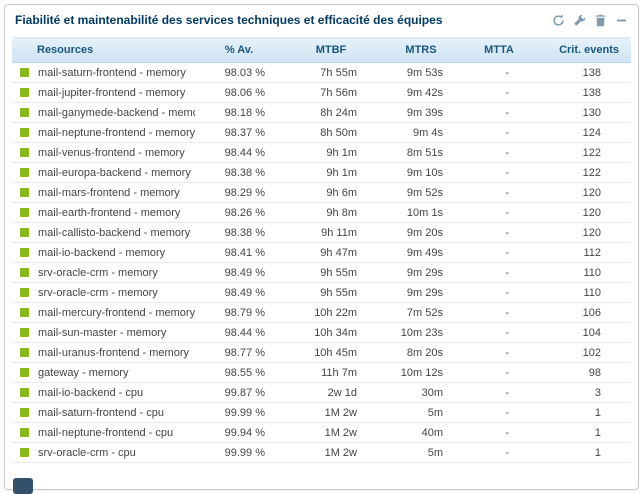 This screenshot has width=644, height=494. Describe the element at coordinates (83, 372) in the screenshot. I see `resource-name: gateway - memory` at that location.